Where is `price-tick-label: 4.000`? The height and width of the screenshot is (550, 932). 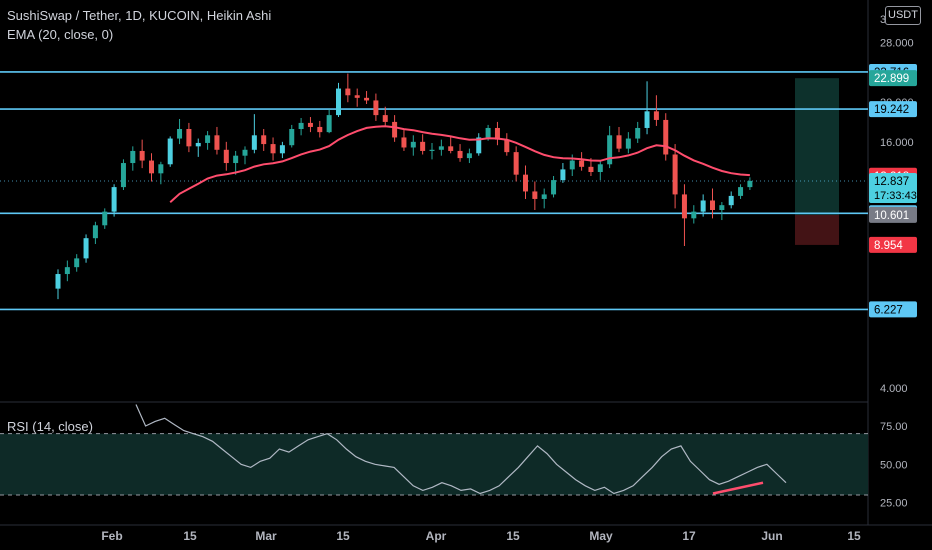 price-tick-label: 4.000 is located at coordinates (894, 389).